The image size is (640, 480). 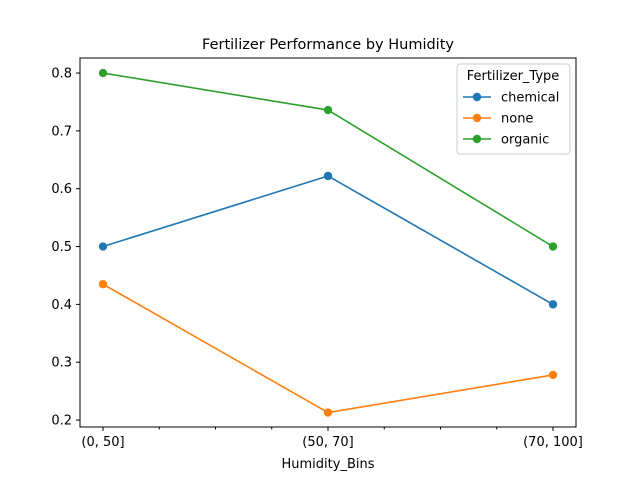 What do you see at coordinates (328, 45) in the screenshot?
I see `chart-title: Fertilizer Performance by Humidity` at bounding box center [328, 45].